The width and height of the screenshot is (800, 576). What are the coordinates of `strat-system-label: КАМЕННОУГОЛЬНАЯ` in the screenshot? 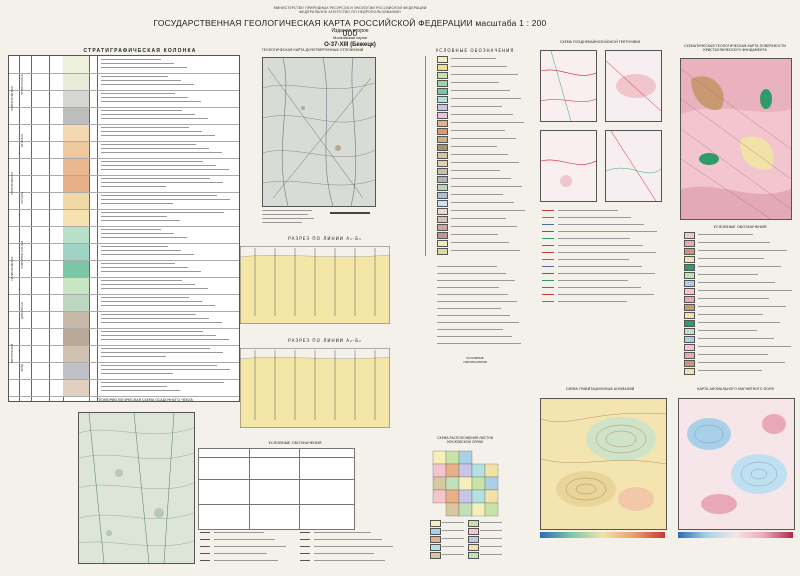 It's located at (22, 254).